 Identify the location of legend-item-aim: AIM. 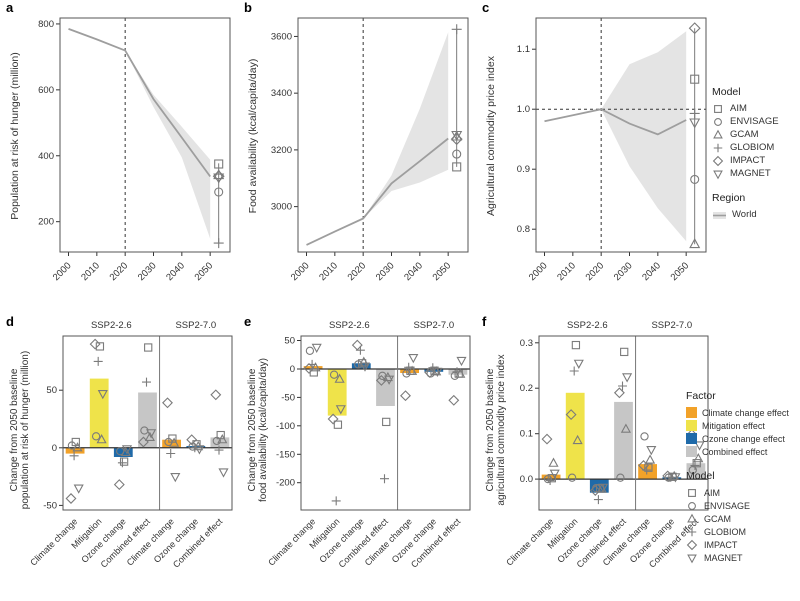
(755, 108).